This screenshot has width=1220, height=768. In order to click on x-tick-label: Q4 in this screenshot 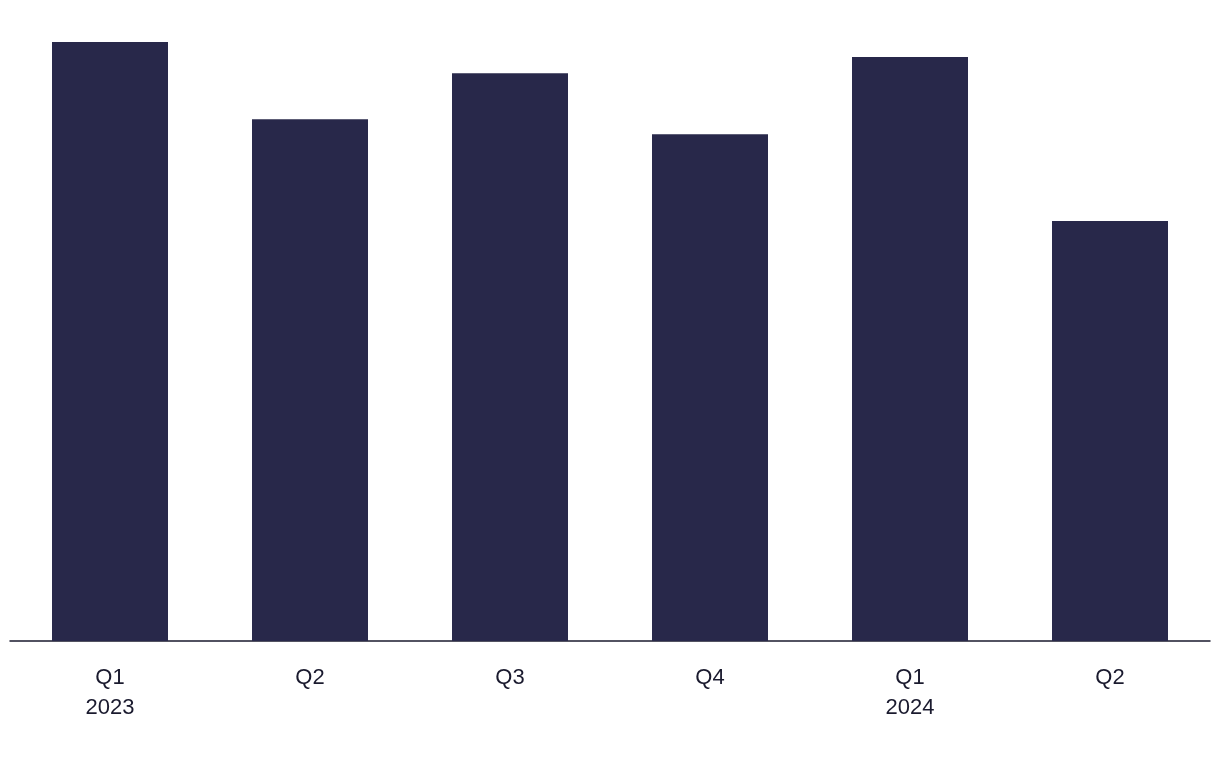, I will do `click(710, 676)`.